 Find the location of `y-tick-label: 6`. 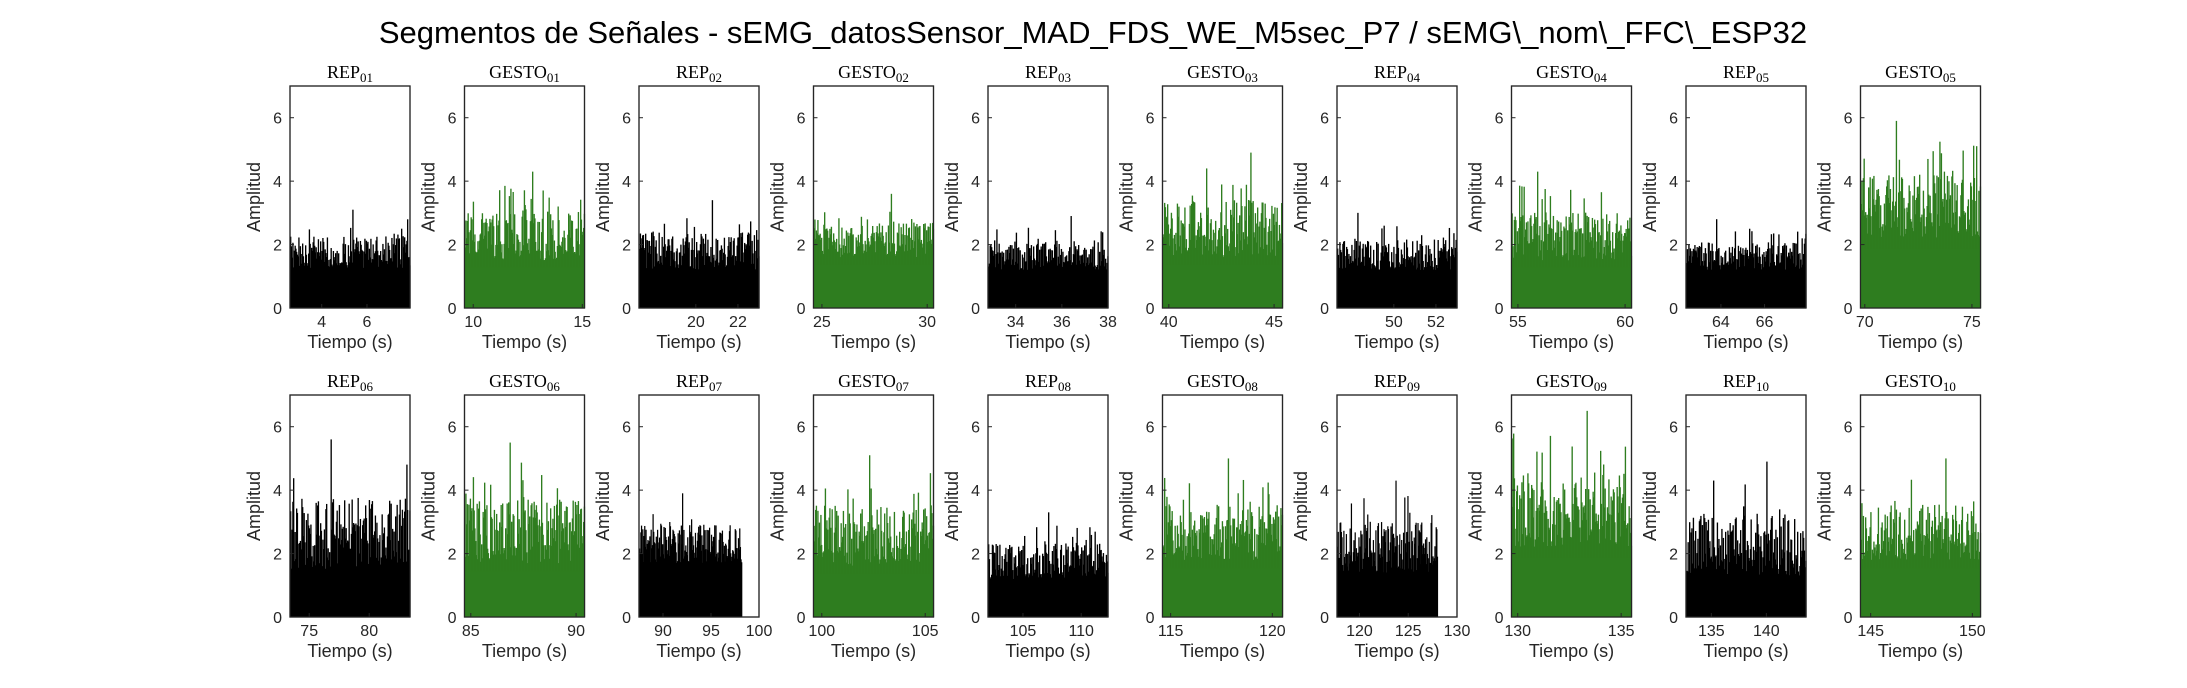

y-tick-label: 6 is located at coordinates (1499, 119).